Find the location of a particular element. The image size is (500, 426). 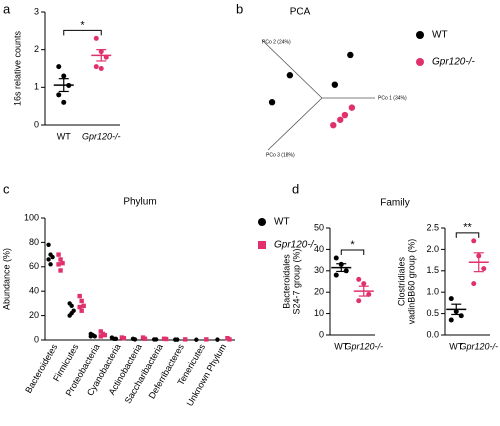

y-tick-label: 1 is located at coordinates (36, 87).